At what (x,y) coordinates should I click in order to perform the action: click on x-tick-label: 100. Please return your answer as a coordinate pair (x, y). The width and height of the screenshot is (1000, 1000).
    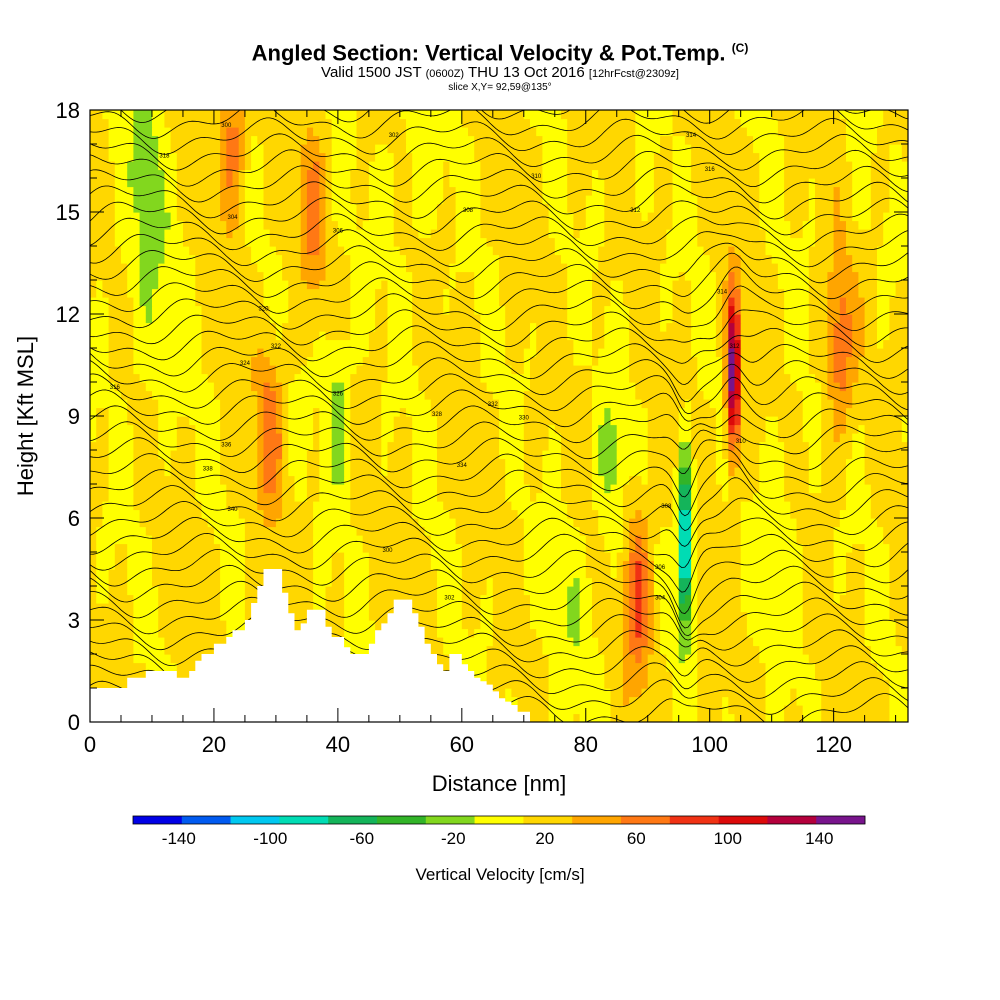
    Looking at the image, I should click on (709, 744).